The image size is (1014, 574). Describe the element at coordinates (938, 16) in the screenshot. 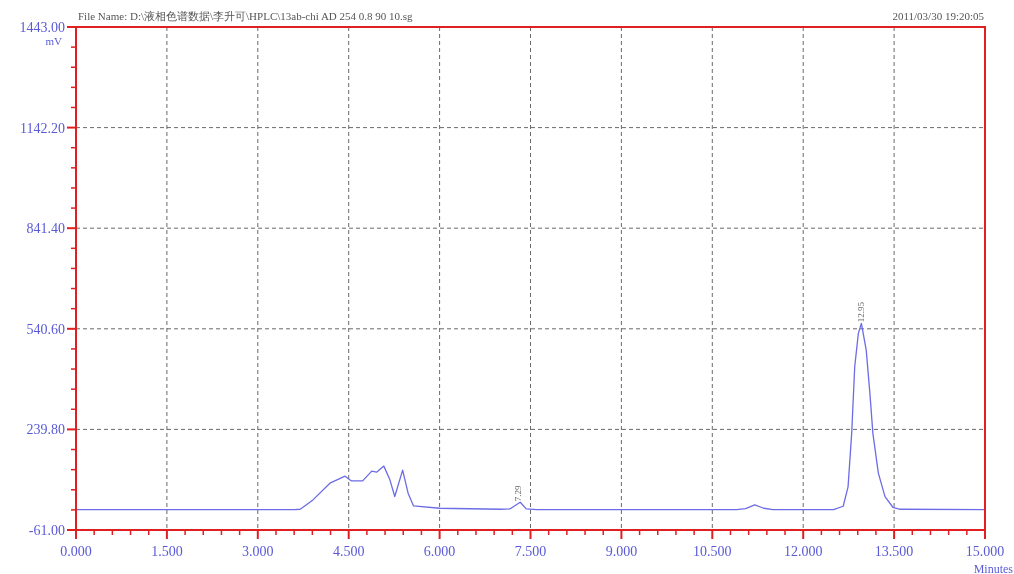

I see `chart-subtitle: 2011/03/30 19:20:05` at that location.